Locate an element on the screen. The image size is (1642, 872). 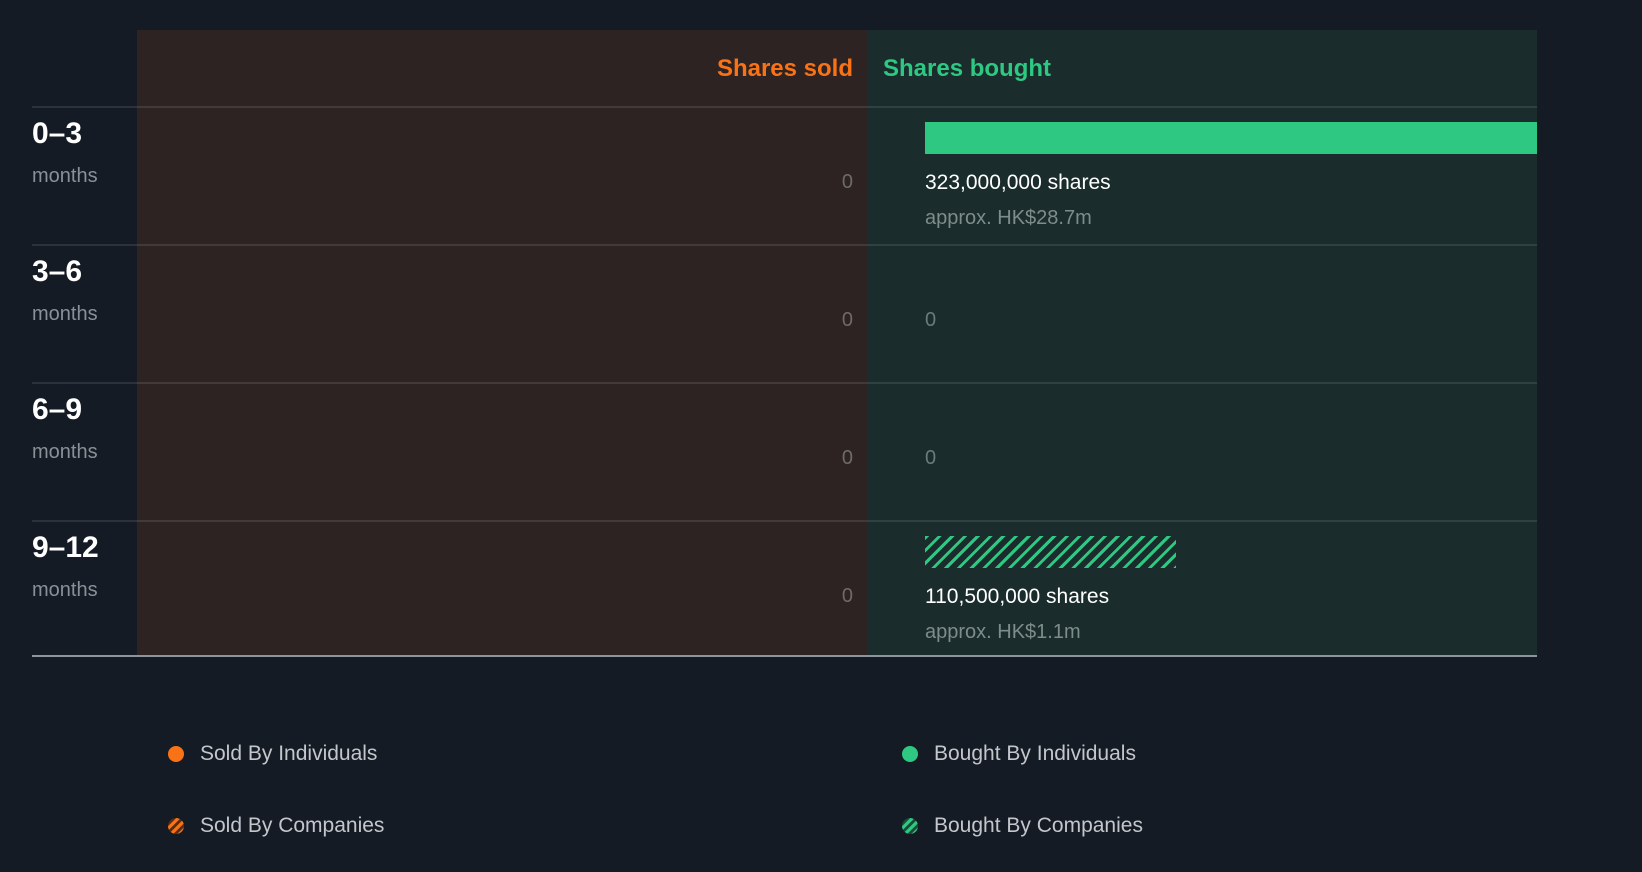
legend-bought-companies: Bought By Companies is located at coordinates (1022, 826).